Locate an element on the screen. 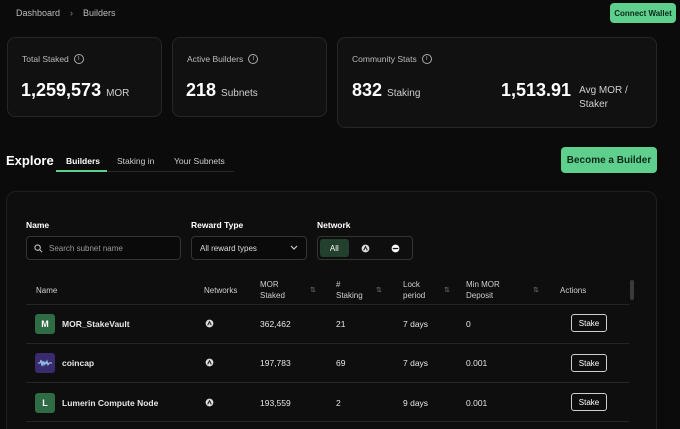 The image size is (680, 429). col-staking-line2: Staking is located at coordinates (349, 295).